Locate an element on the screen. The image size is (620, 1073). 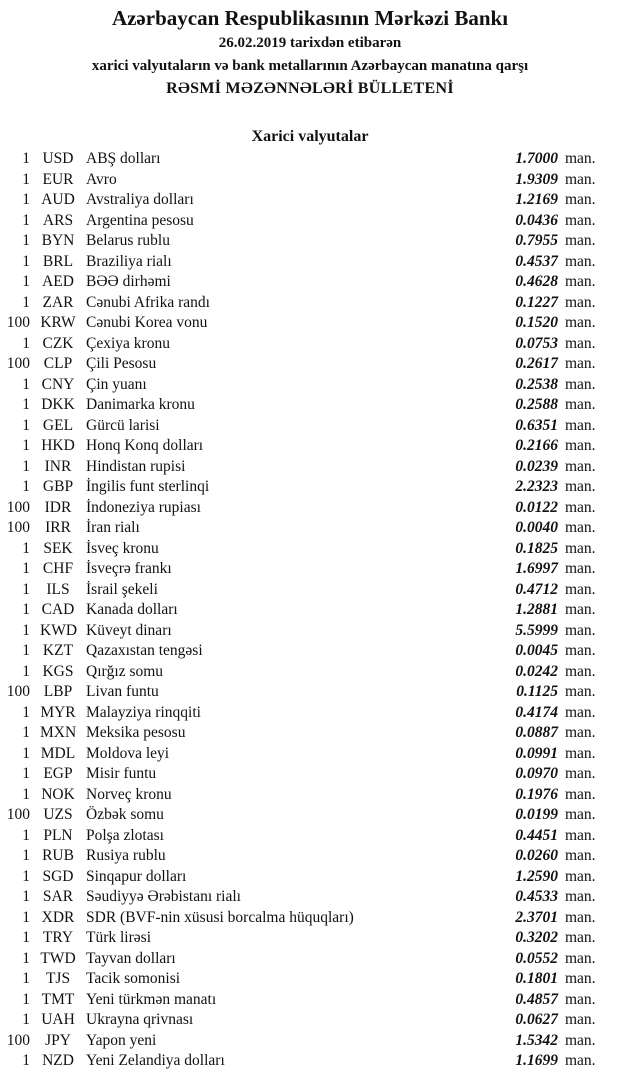
rate-row: 1 RUB Rusiya rublu 0.0260 man. is located at coordinates (310, 856).